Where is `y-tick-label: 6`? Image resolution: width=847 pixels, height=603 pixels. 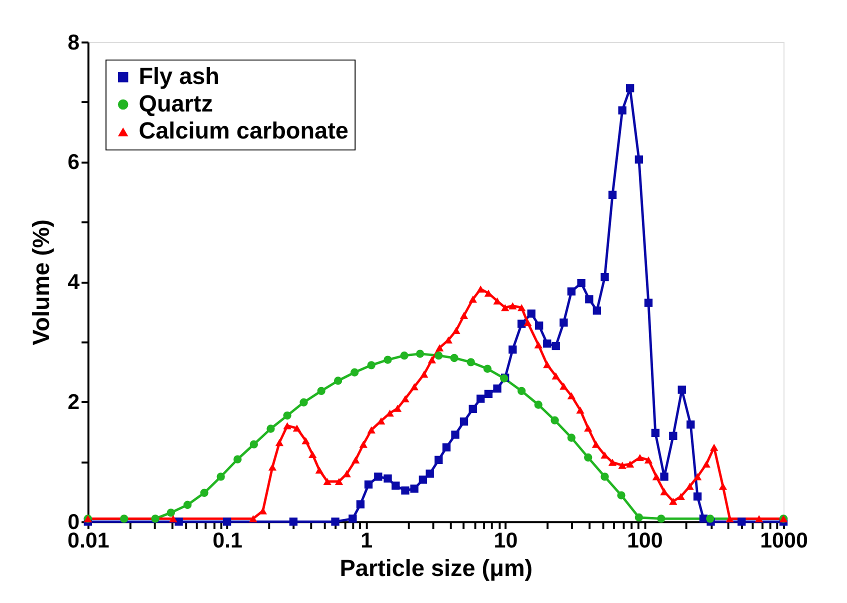 y-tick-label: 6 is located at coordinates (74, 162).